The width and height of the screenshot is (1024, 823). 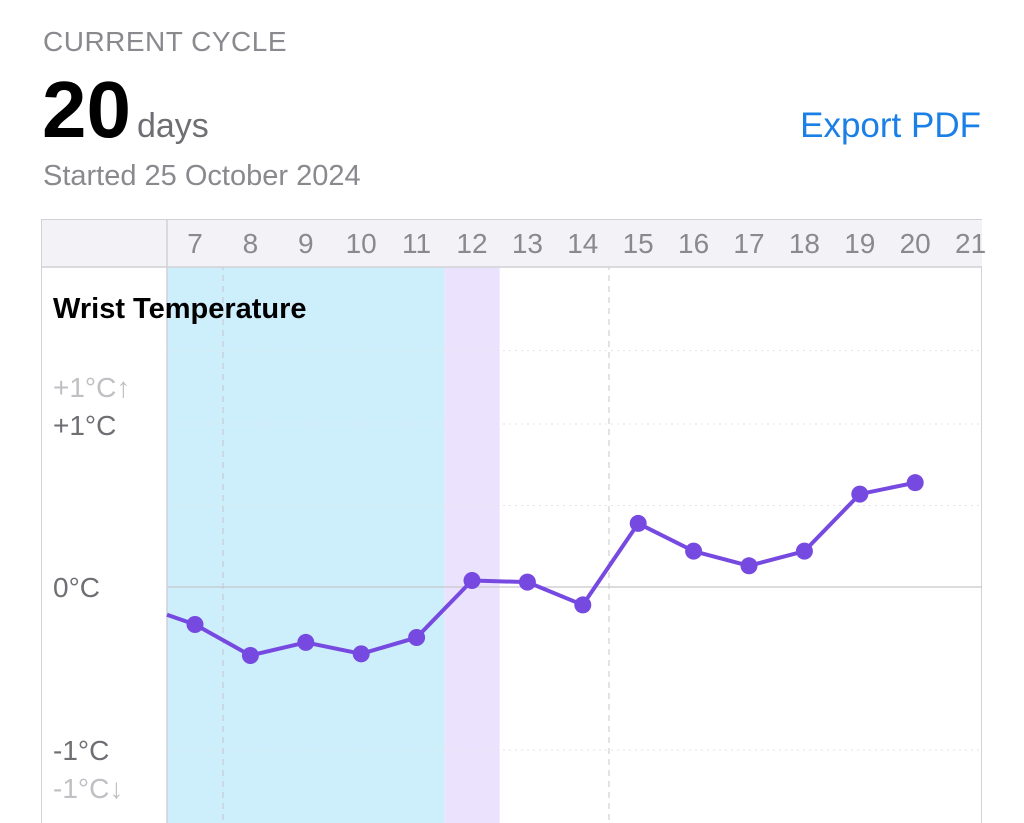 I want to click on day-tick-label: 12, so click(x=471, y=243).